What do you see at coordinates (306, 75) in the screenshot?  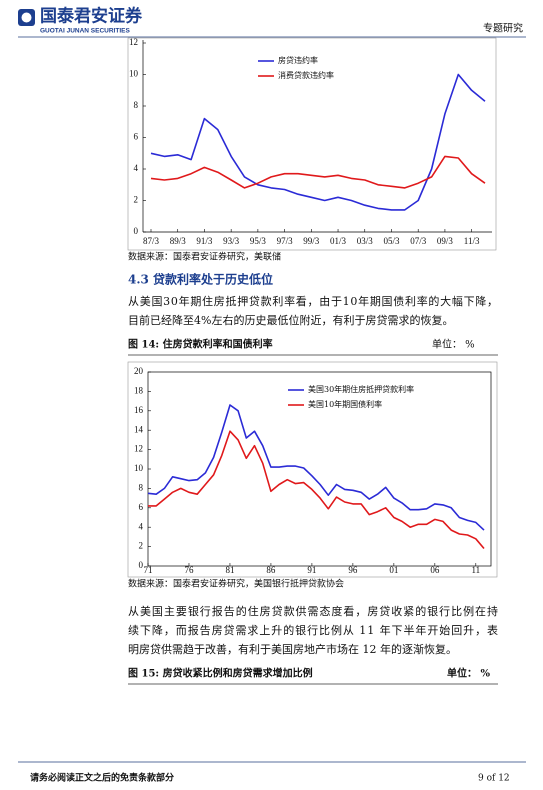 I see `legend-label: 消费贷款违约率` at bounding box center [306, 75].